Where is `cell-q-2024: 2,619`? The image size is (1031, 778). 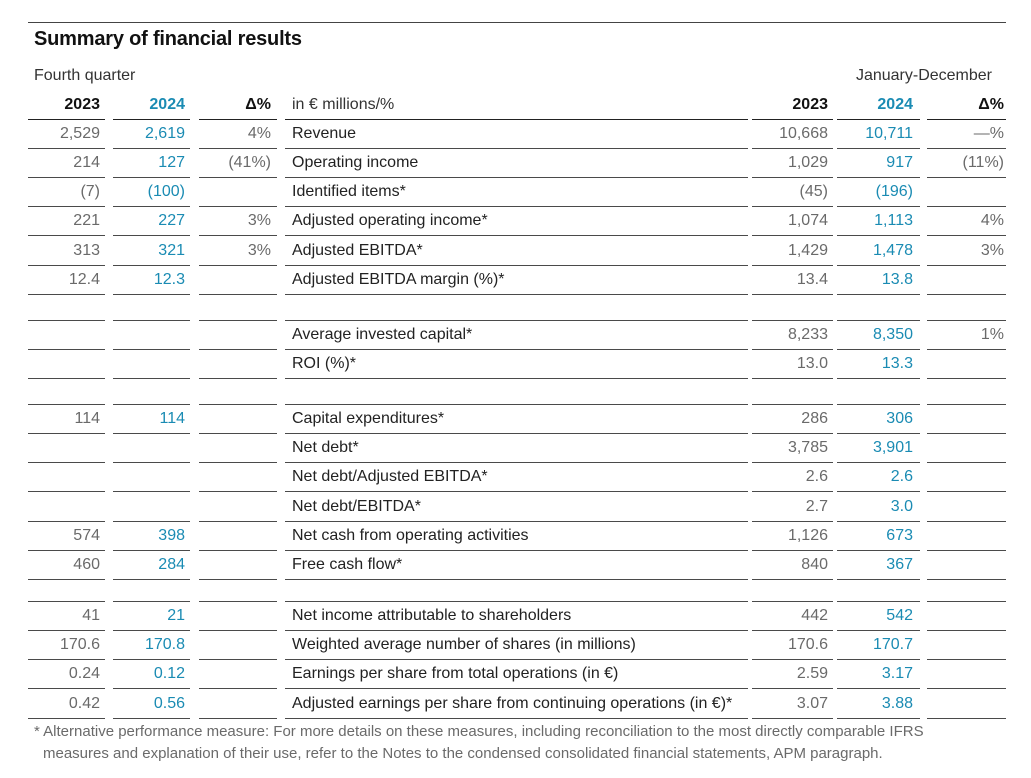
cell-q-2024: 2,619 is located at coordinates (164, 133).